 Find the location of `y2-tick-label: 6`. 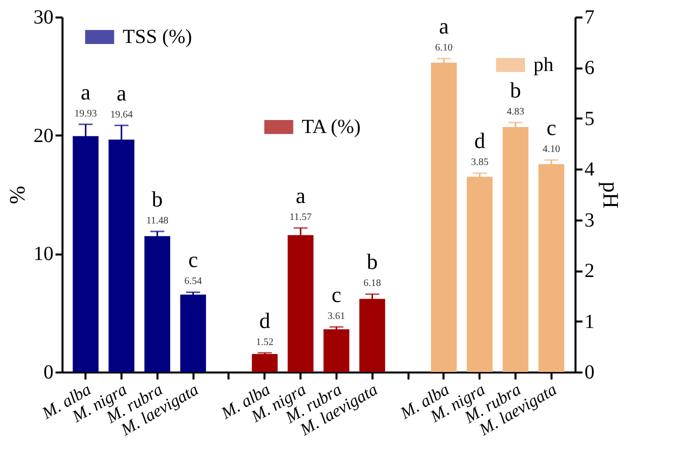

y2-tick-label: 6 is located at coordinates (589, 68).